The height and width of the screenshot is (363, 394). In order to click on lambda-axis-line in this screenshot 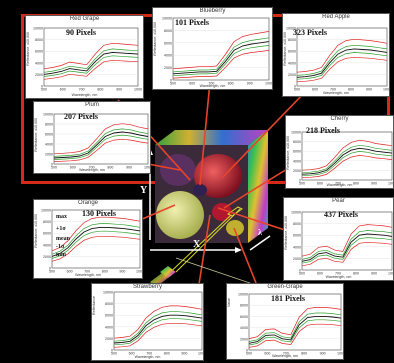, I will do `click(260, 243)`.